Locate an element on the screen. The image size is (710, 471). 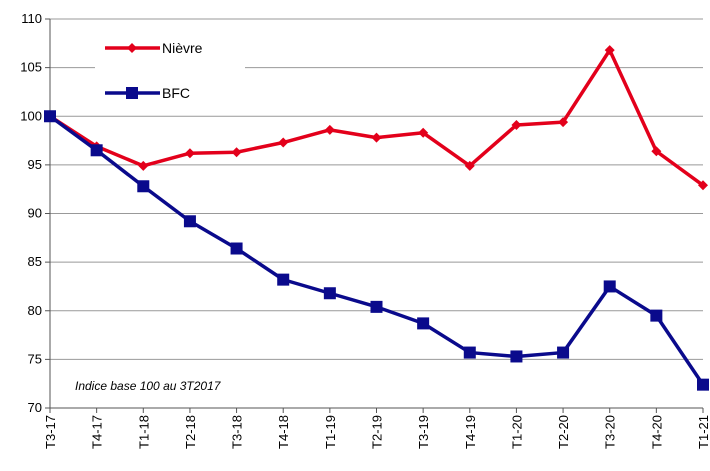
y-tick-label: 70 is located at coordinates (35, 407).